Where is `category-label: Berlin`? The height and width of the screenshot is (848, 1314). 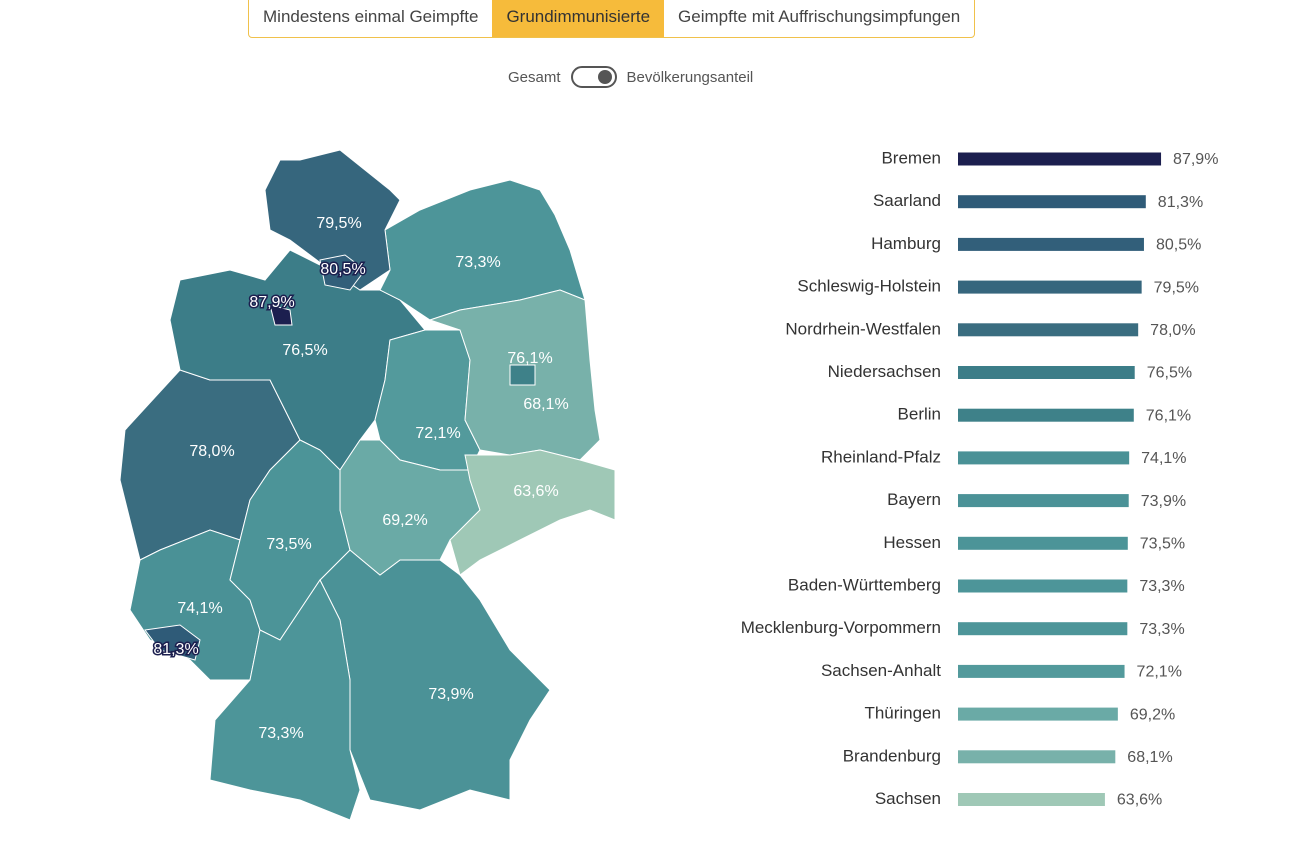
category-label: Berlin is located at coordinates (919, 414).